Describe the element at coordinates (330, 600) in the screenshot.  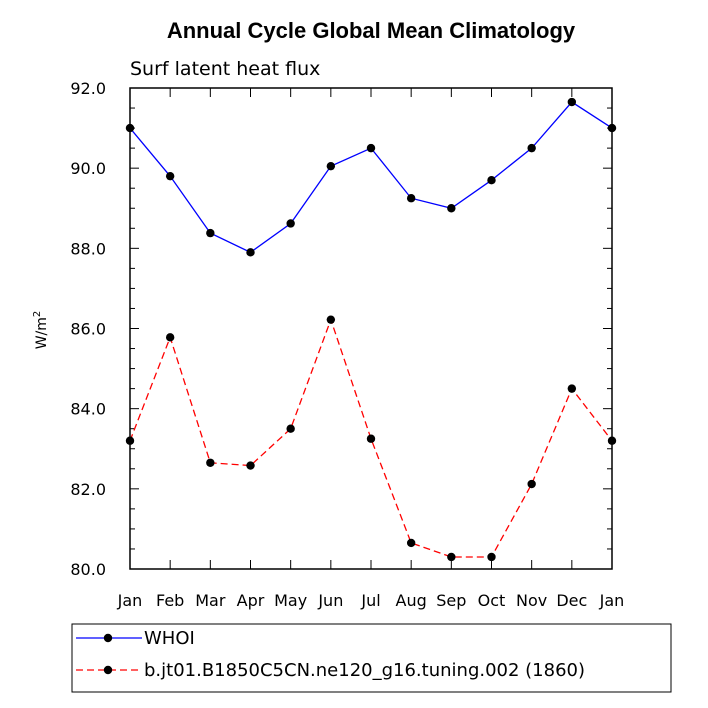
I see `x-tick-label: Jun` at that location.